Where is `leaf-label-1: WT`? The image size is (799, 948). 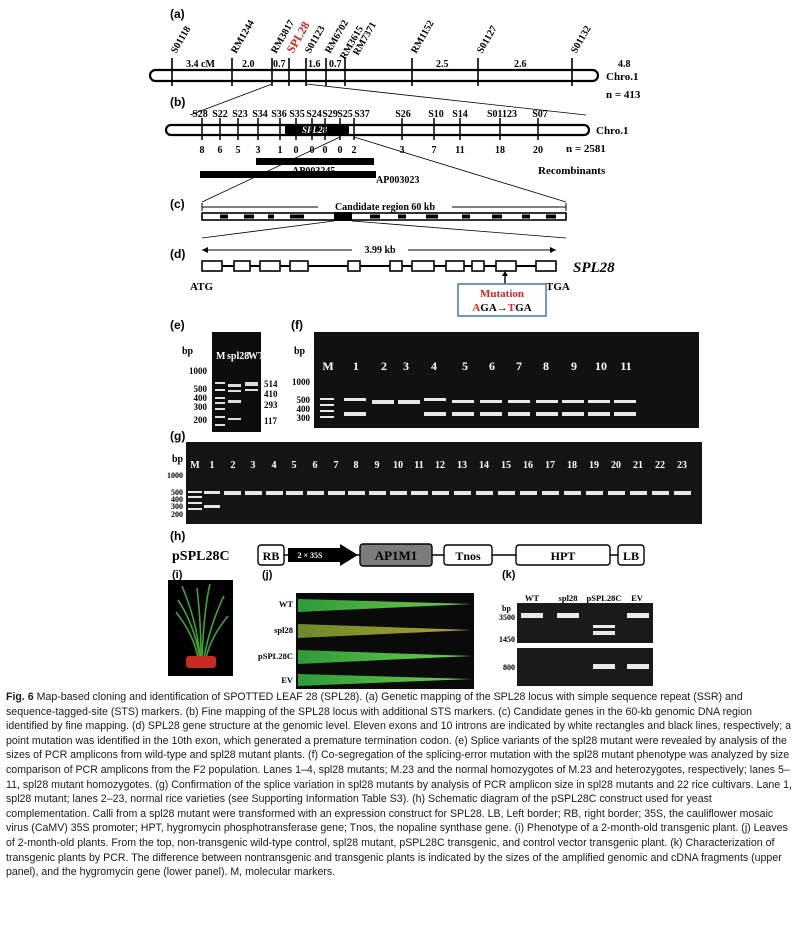
leaf-label-1: WT is located at coordinates (286, 604).